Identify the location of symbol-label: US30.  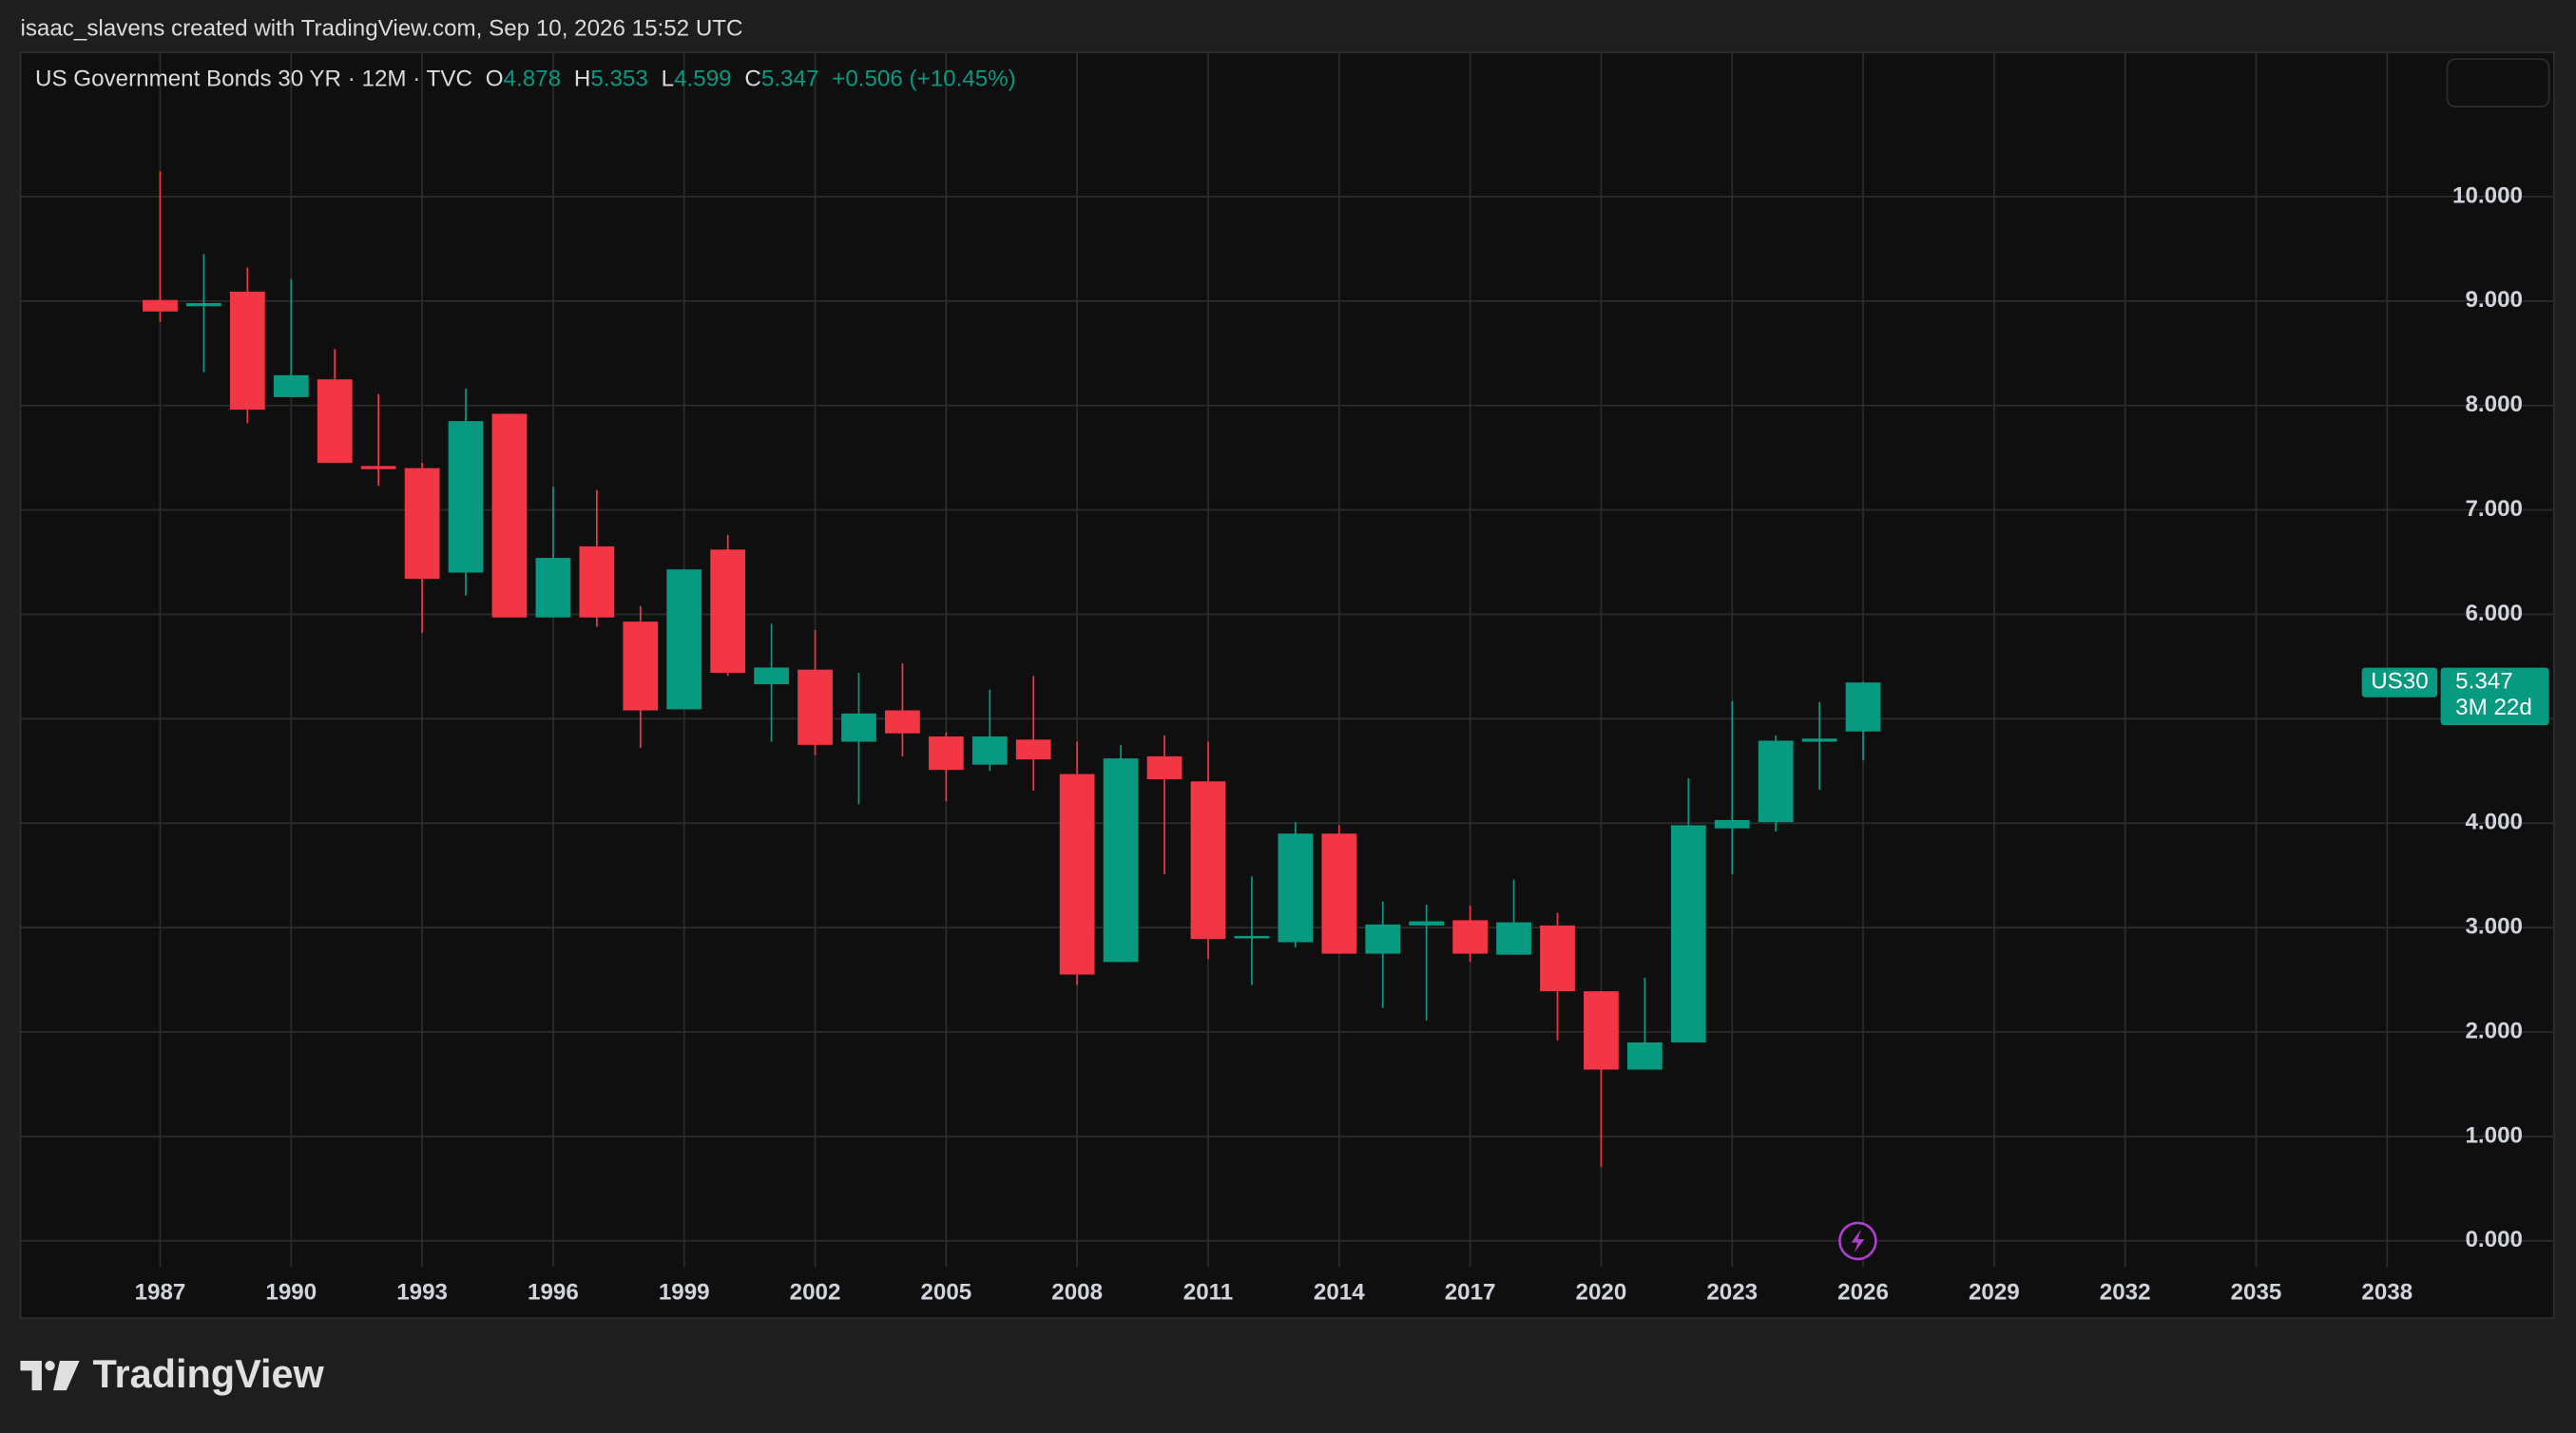
(2399, 682).